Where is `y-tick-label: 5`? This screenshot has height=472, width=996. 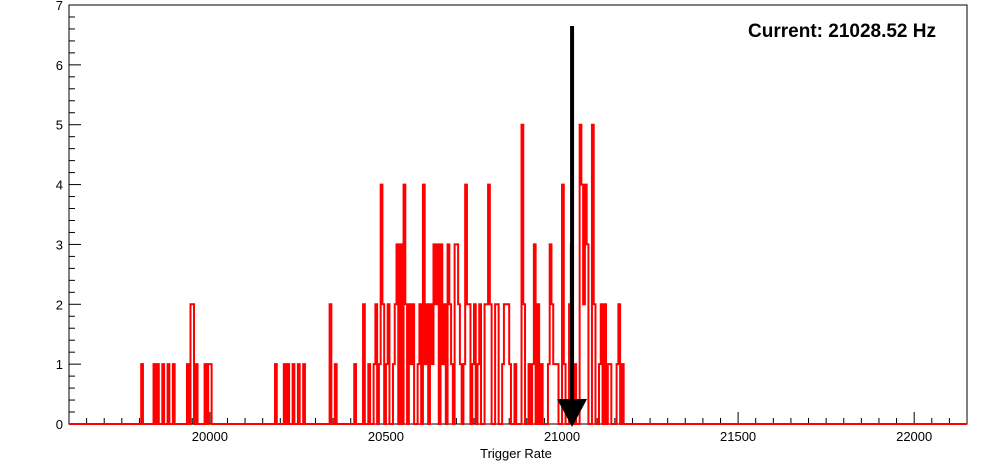 y-tick-label: 5 is located at coordinates (59, 125).